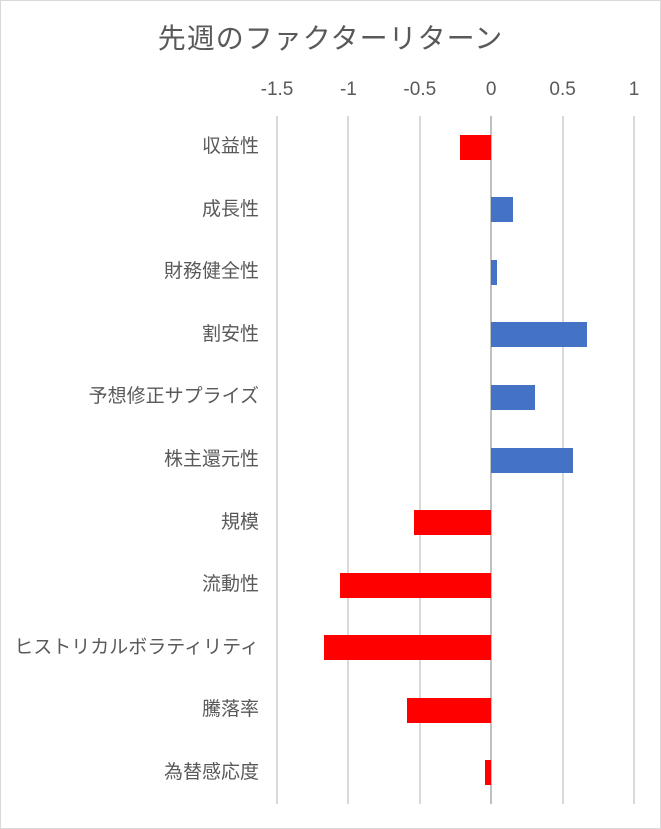 Image resolution: width=661 pixels, height=829 pixels. I want to click on category-label: 財務健全性, so click(211, 272).